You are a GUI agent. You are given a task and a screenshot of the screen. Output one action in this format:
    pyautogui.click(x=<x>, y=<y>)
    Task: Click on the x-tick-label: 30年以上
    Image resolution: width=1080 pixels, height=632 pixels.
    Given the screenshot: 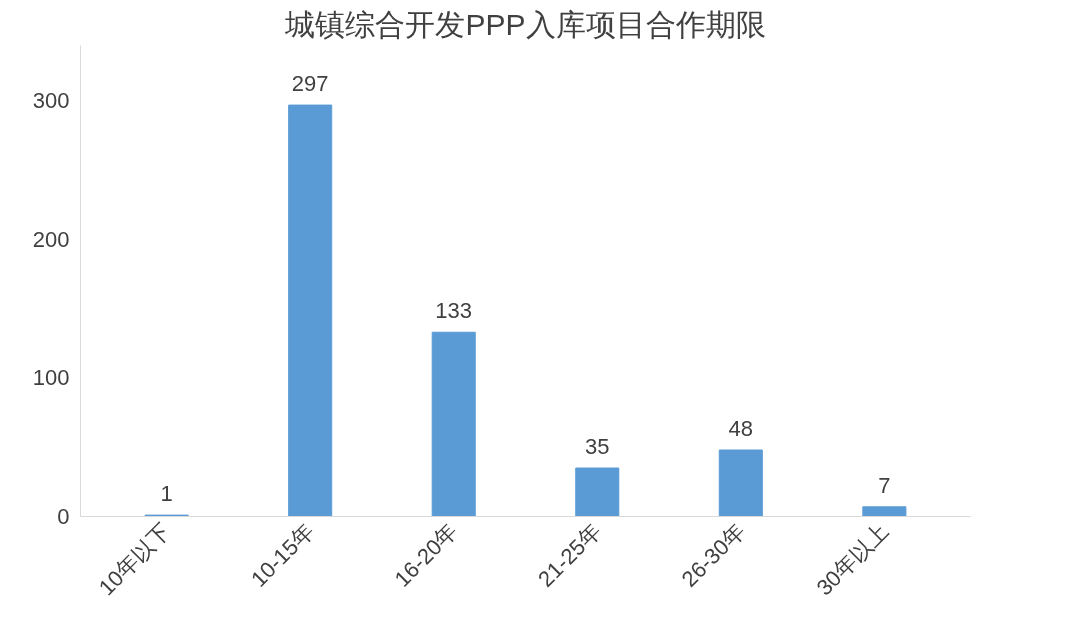 What is the action you would take?
    pyautogui.click(x=852, y=559)
    